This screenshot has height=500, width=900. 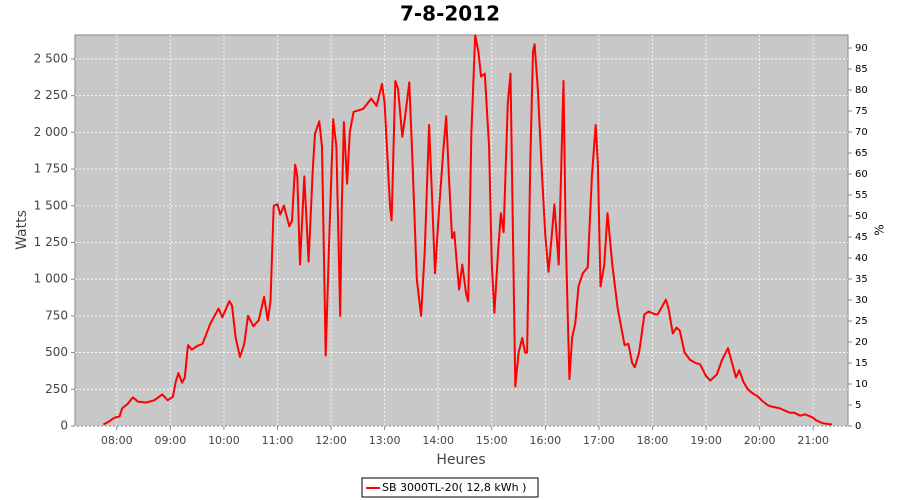 I want to click on y2-tick-label: 35, so click(x=861, y=279).